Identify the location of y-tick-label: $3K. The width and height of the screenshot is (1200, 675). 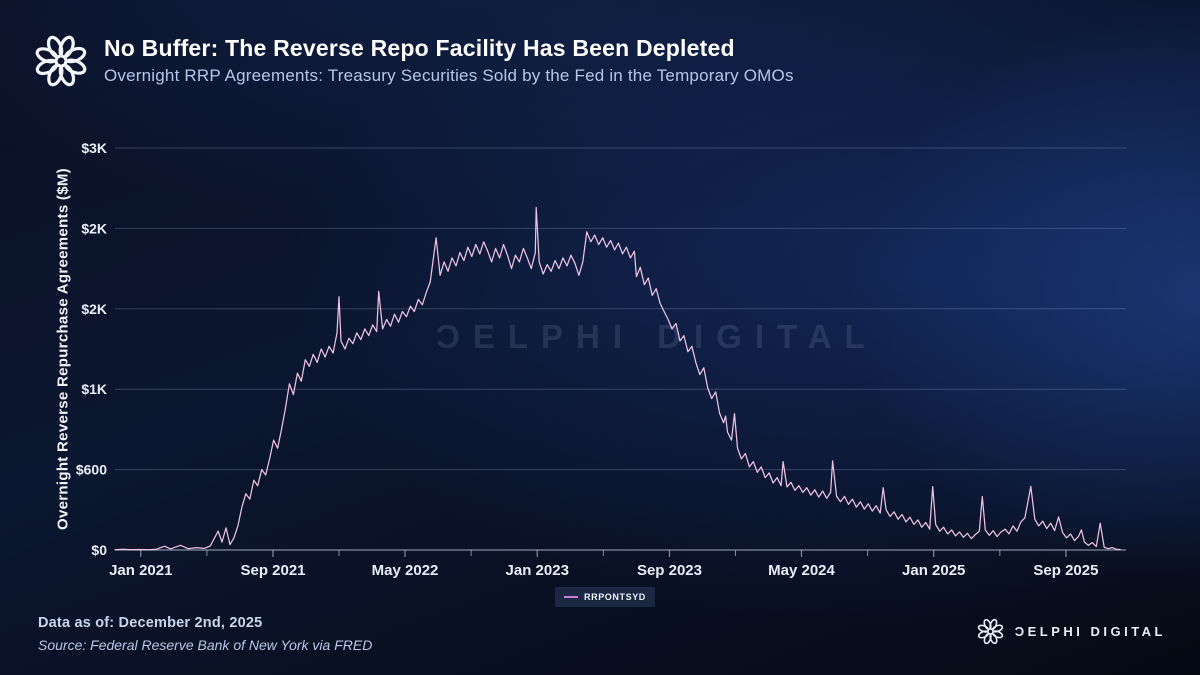
(94, 148).